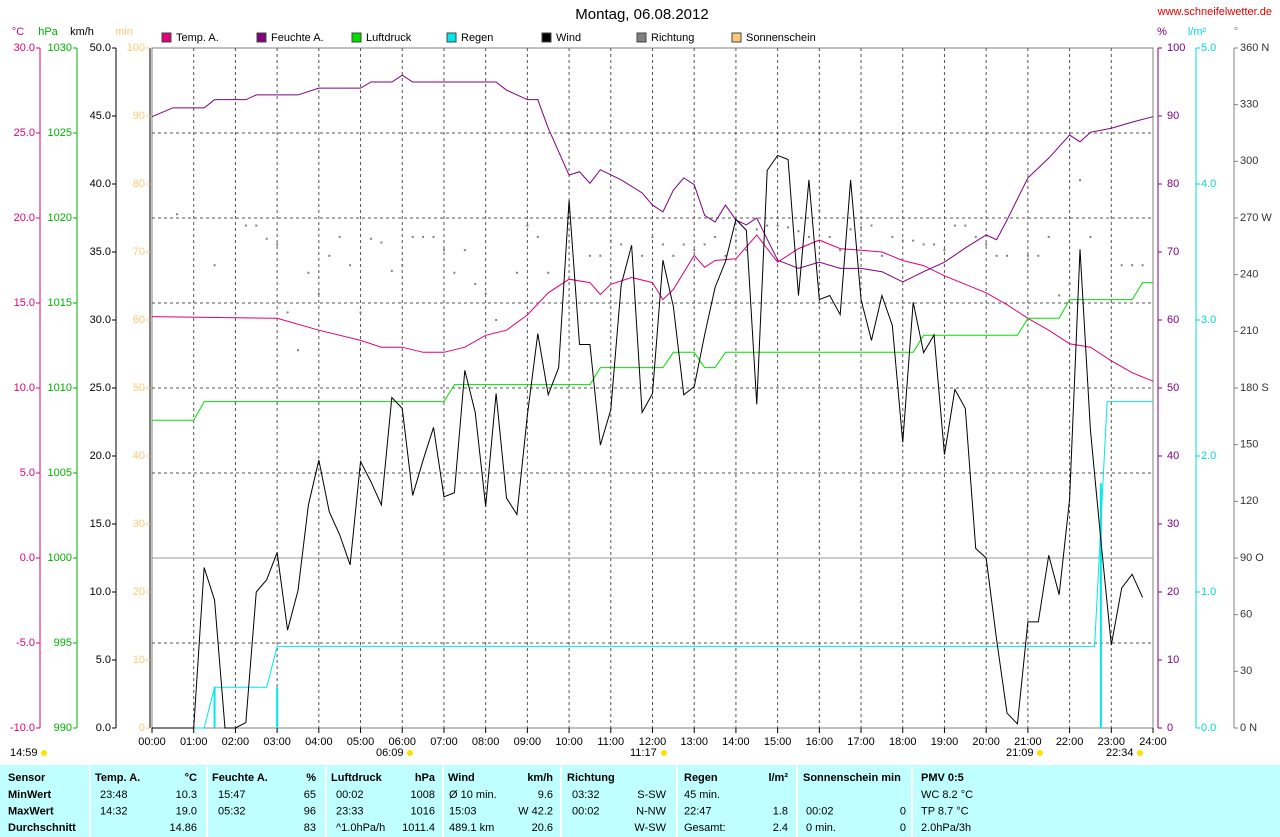  What do you see at coordinates (360, 828) in the screenshot?
I see `table-cell: ^1.0hPa/h` at bounding box center [360, 828].